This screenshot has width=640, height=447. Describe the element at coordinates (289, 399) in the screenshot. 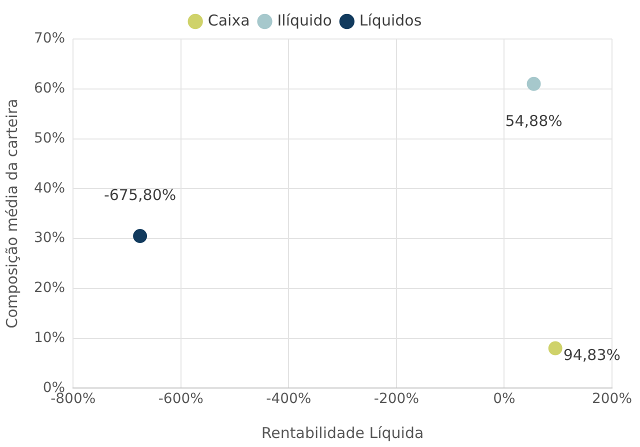

I see `x-tick-label: -400%` at that location.